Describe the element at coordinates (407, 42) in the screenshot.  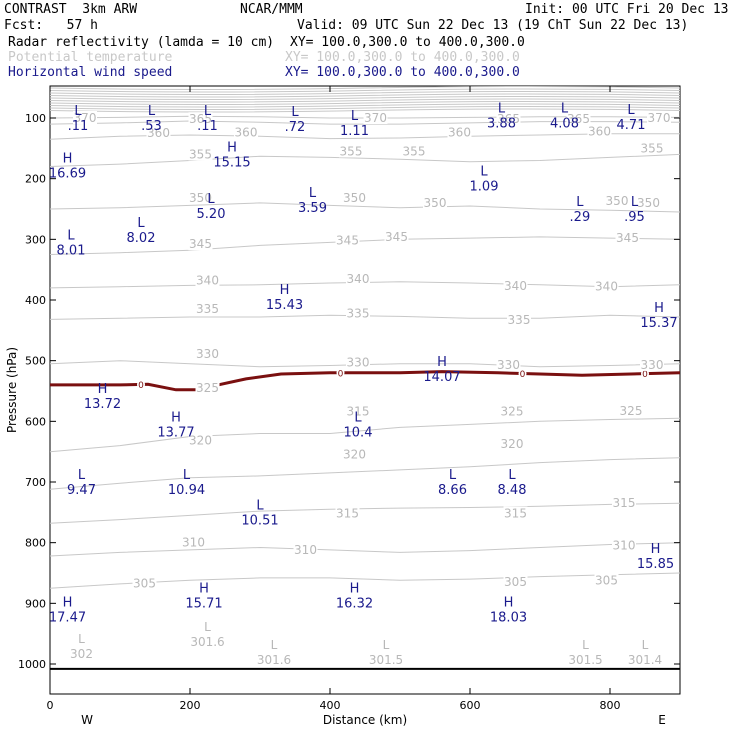
I see `field-reflectivity-xy: XY= 100.0,300.0 to 400.0,300.0` at that location.